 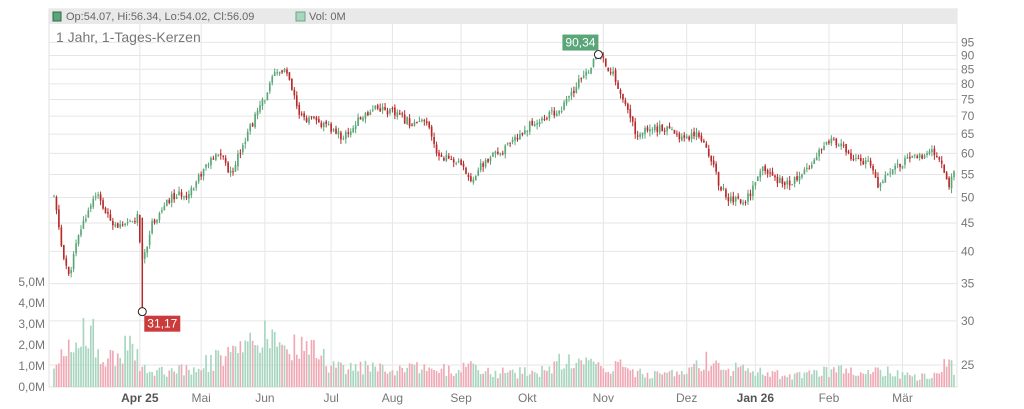 What do you see at coordinates (461, 398) in the screenshot?
I see `x-tick-label: Sep` at bounding box center [461, 398].